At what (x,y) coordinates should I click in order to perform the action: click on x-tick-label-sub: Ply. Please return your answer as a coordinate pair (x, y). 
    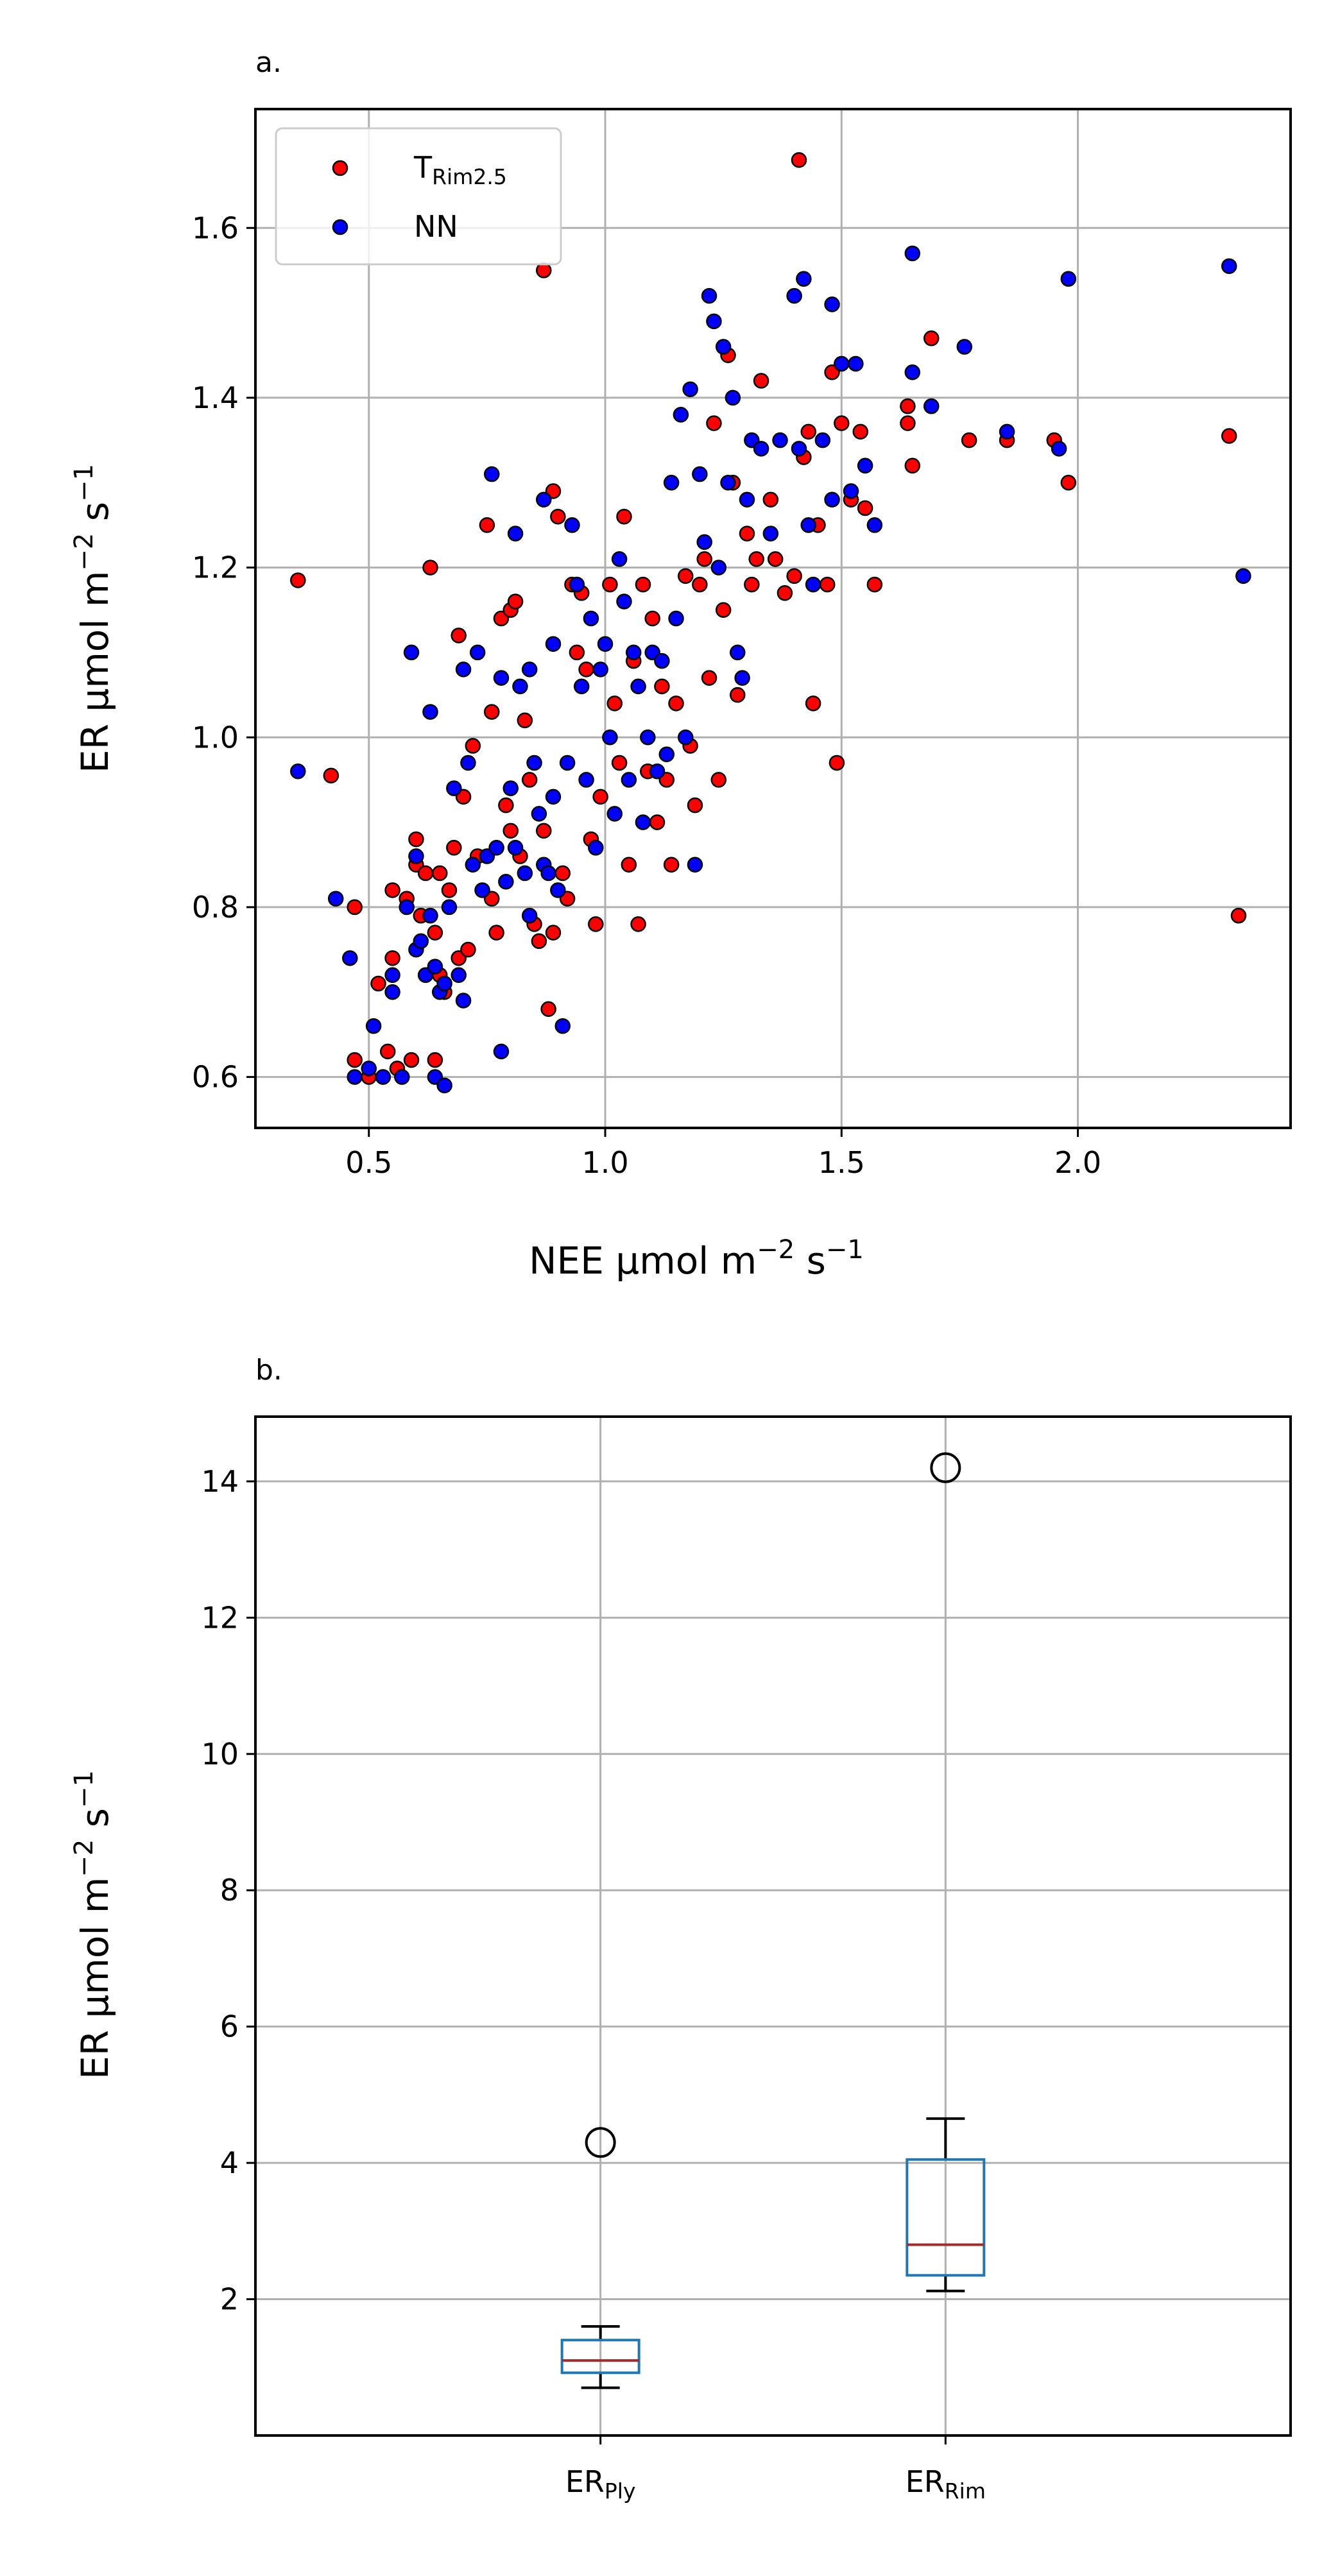
    Looking at the image, I should click on (620, 2490).